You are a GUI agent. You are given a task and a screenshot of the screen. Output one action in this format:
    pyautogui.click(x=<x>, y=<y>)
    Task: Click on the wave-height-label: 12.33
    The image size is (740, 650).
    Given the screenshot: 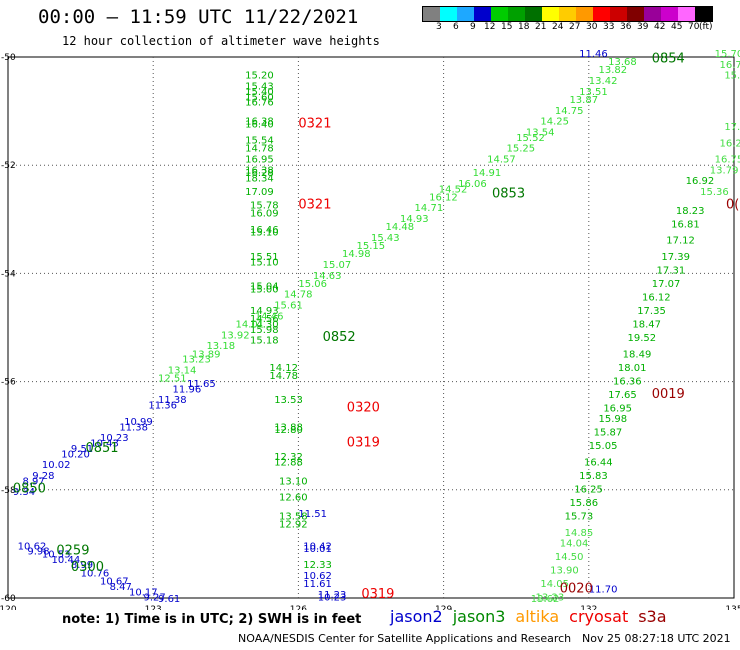 What is the action you would take?
    pyautogui.click(x=317, y=565)
    